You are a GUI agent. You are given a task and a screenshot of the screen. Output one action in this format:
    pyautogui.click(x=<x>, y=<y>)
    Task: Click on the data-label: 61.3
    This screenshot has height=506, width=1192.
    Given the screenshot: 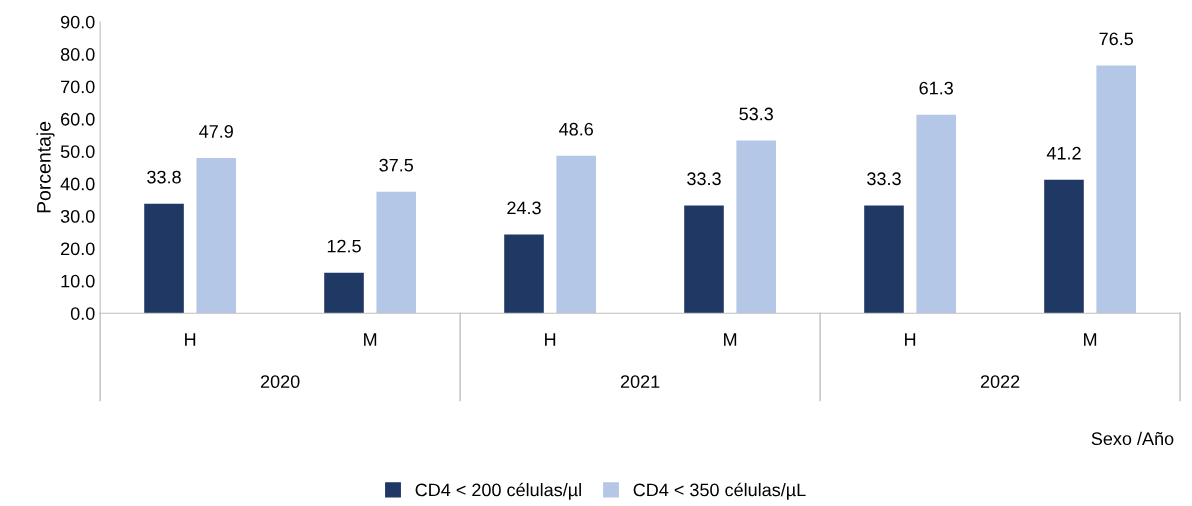 What is the action you would take?
    pyautogui.click(x=936, y=88)
    